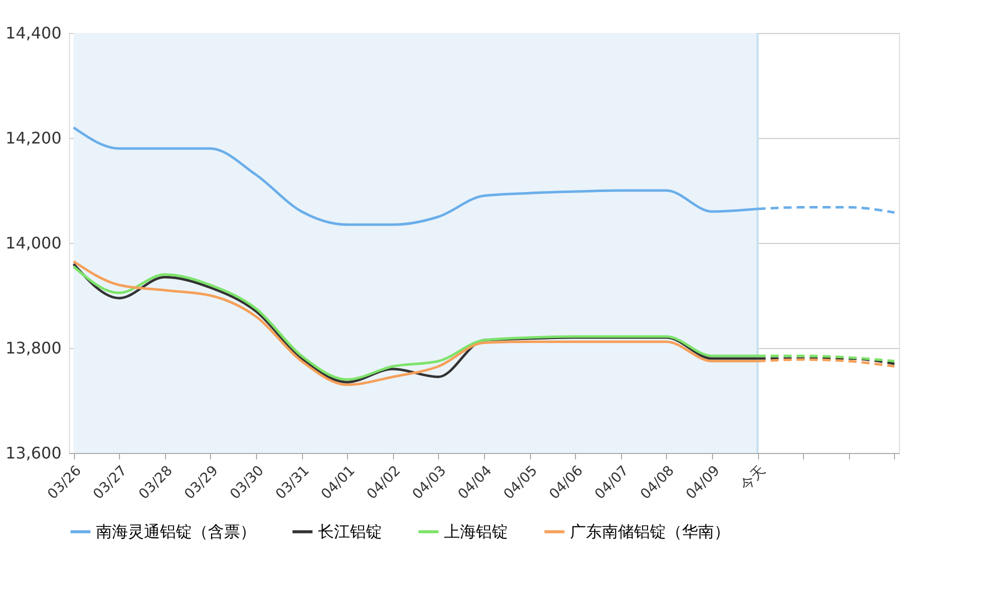 This screenshot has height=615, width=1000. What do you see at coordinates (34, 453) in the screenshot?
I see `y-tick-label: 13,600` at bounding box center [34, 453].